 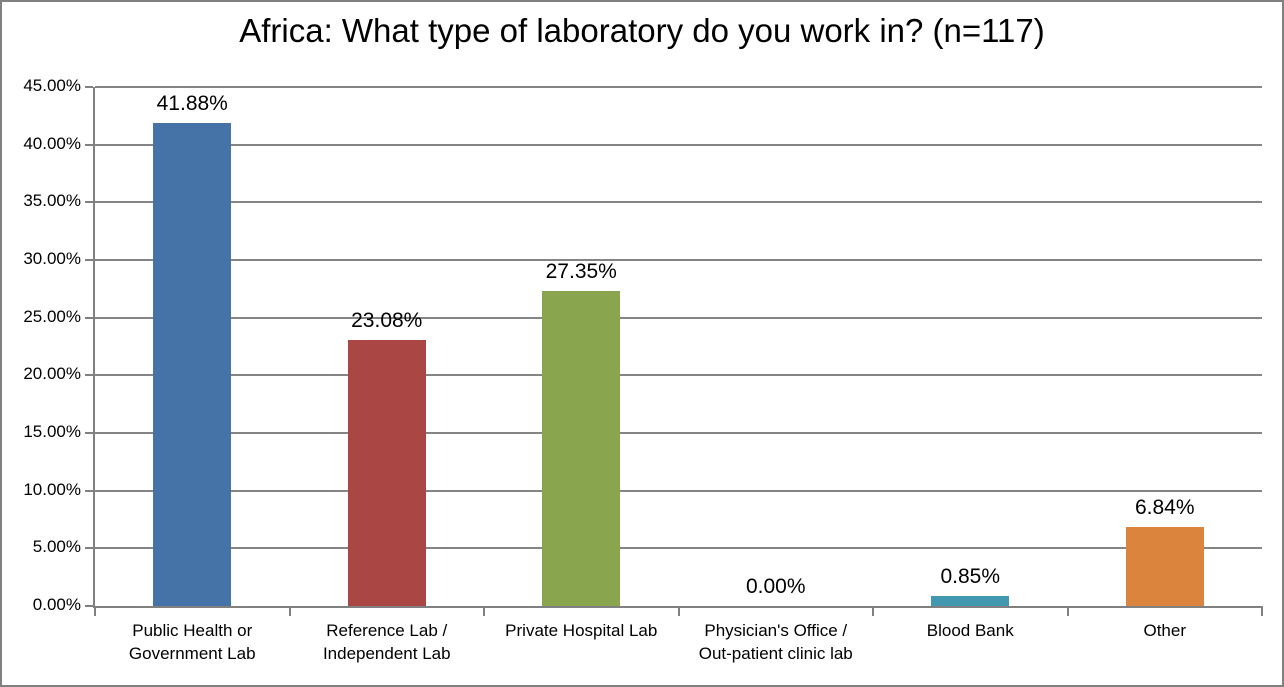 What do you see at coordinates (387, 320) in the screenshot?
I see `bar-value-label: 23.08%` at bounding box center [387, 320].